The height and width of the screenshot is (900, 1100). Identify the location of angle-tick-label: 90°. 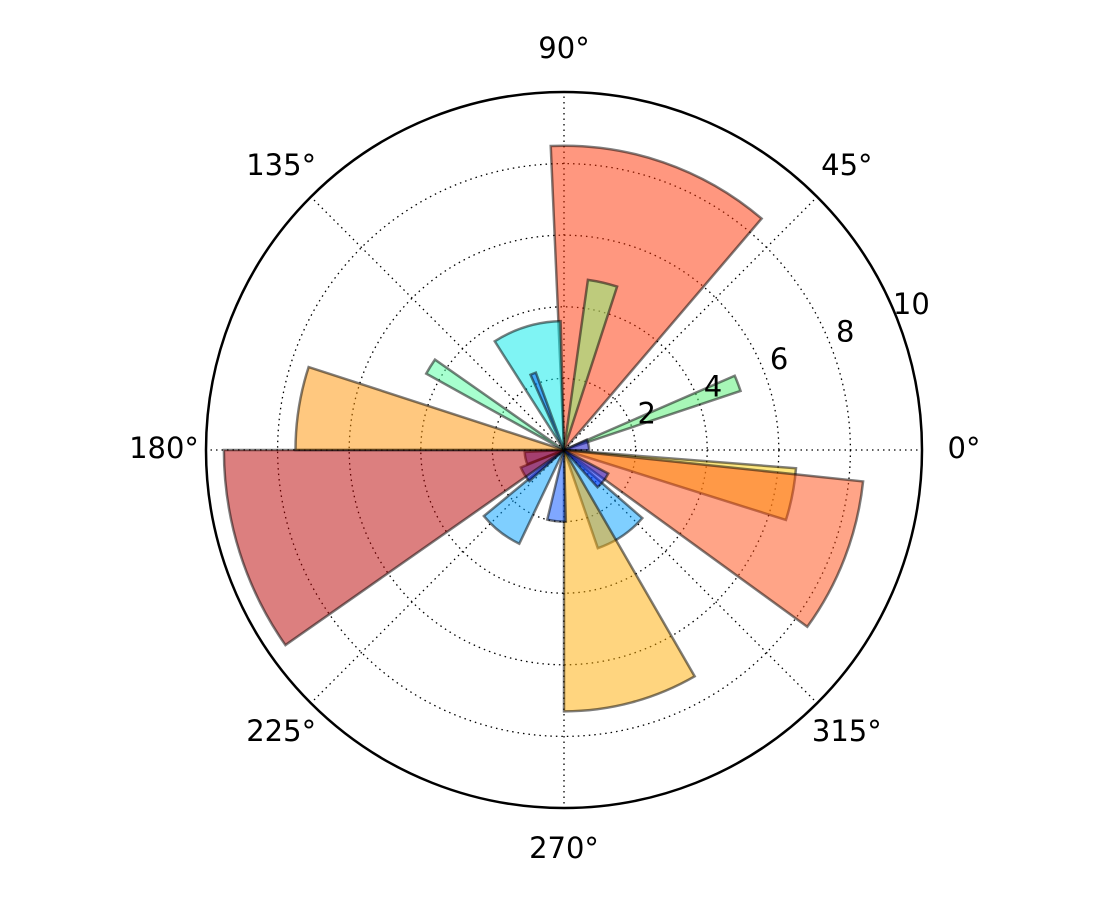
(563, 48).